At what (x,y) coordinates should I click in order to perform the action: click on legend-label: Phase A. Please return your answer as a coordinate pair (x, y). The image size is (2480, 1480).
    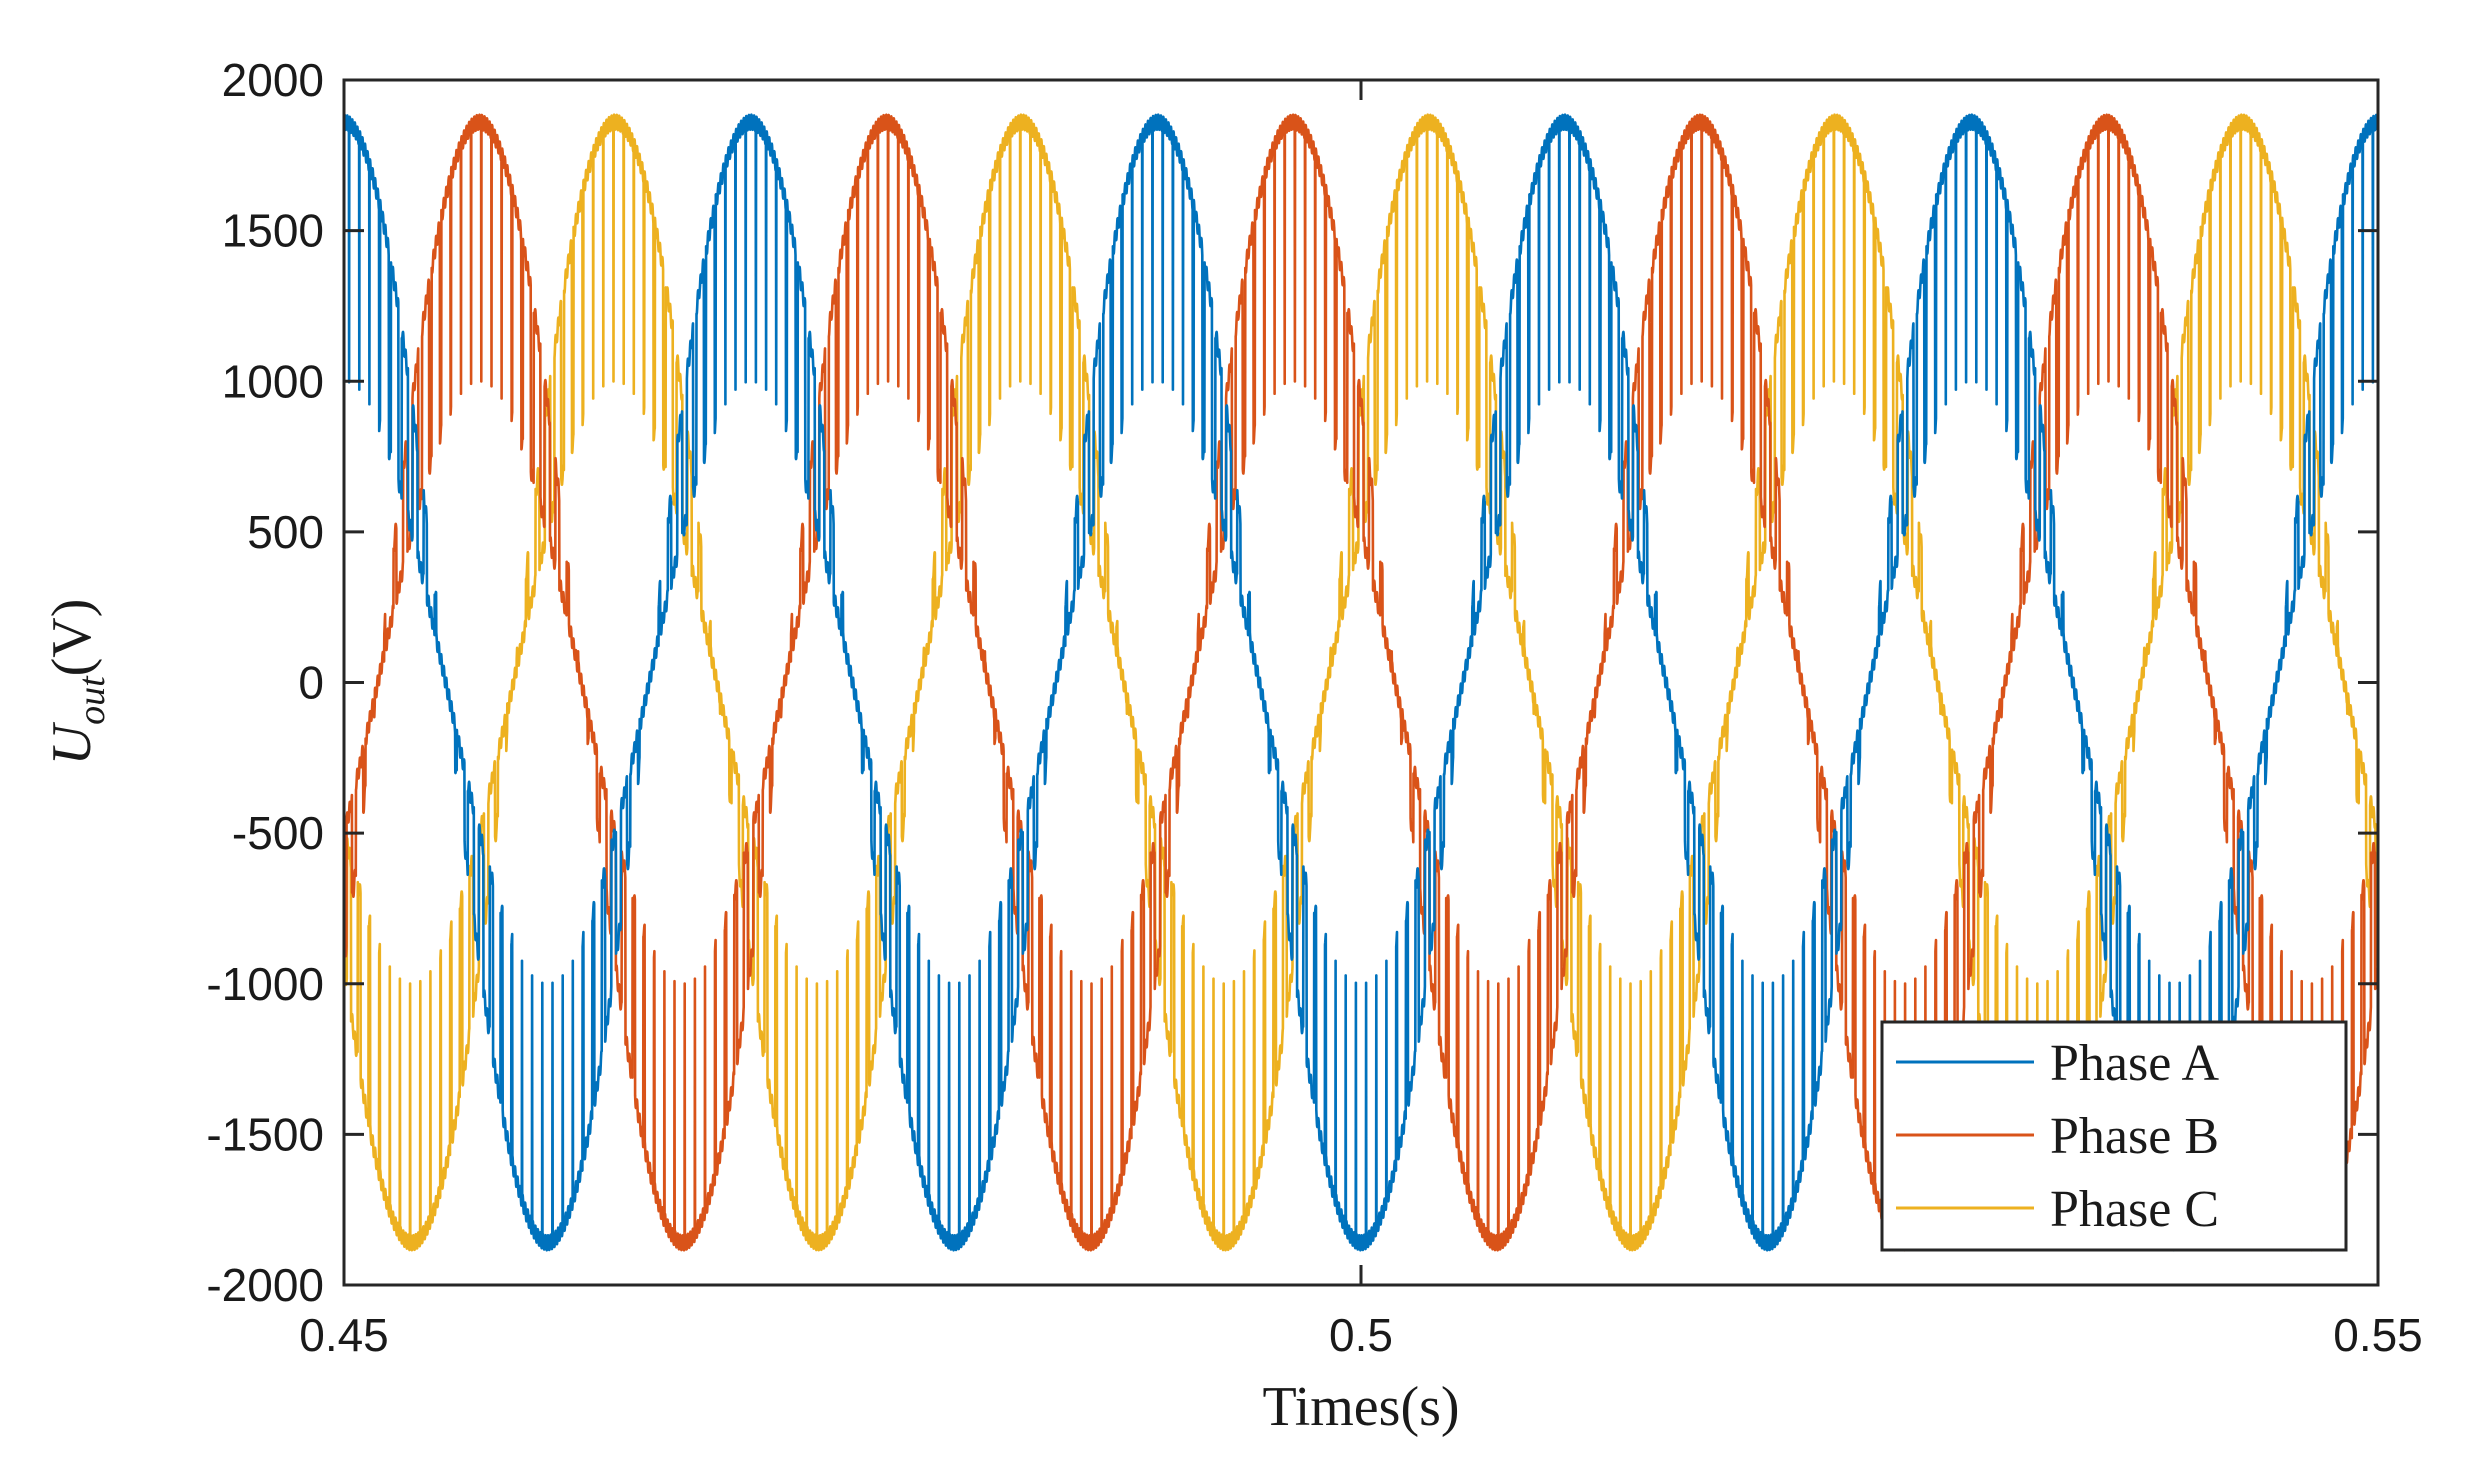
    Looking at the image, I should click on (2134, 1063).